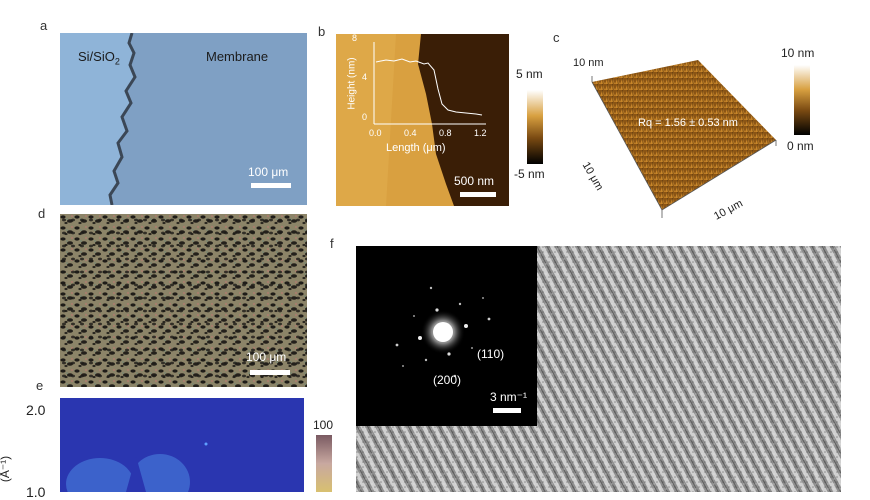 The width and height of the screenshot is (870, 500). What do you see at coordinates (99, 58) in the screenshot?
I see `substrate-label: Si/SiO2` at bounding box center [99, 58].